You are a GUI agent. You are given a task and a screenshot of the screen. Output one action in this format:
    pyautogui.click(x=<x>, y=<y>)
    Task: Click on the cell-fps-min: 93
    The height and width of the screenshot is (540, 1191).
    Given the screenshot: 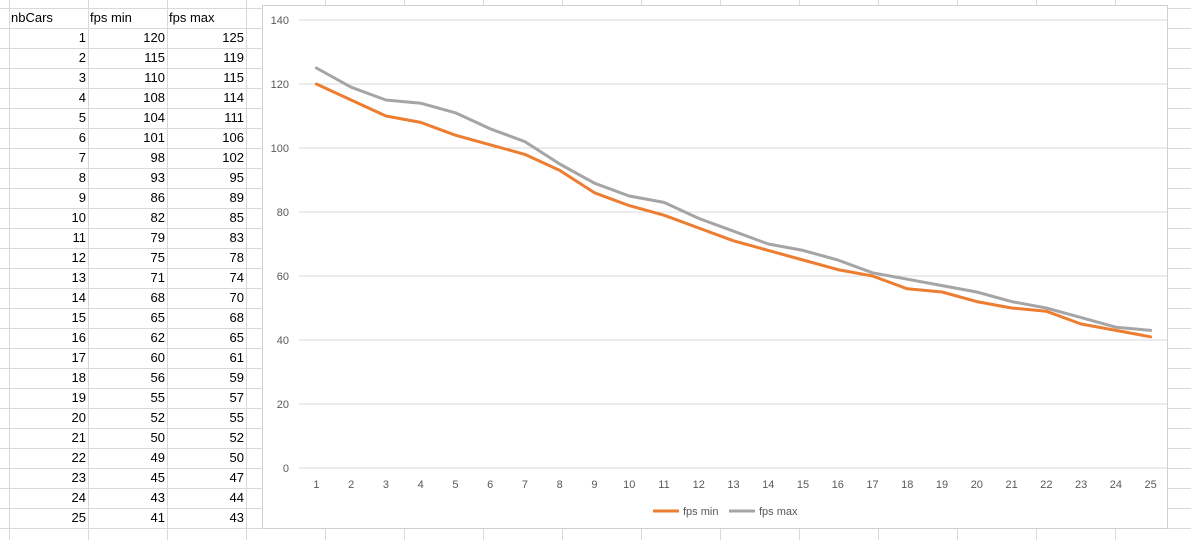 What is the action you would take?
    pyautogui.click(x=157, y=177)
    